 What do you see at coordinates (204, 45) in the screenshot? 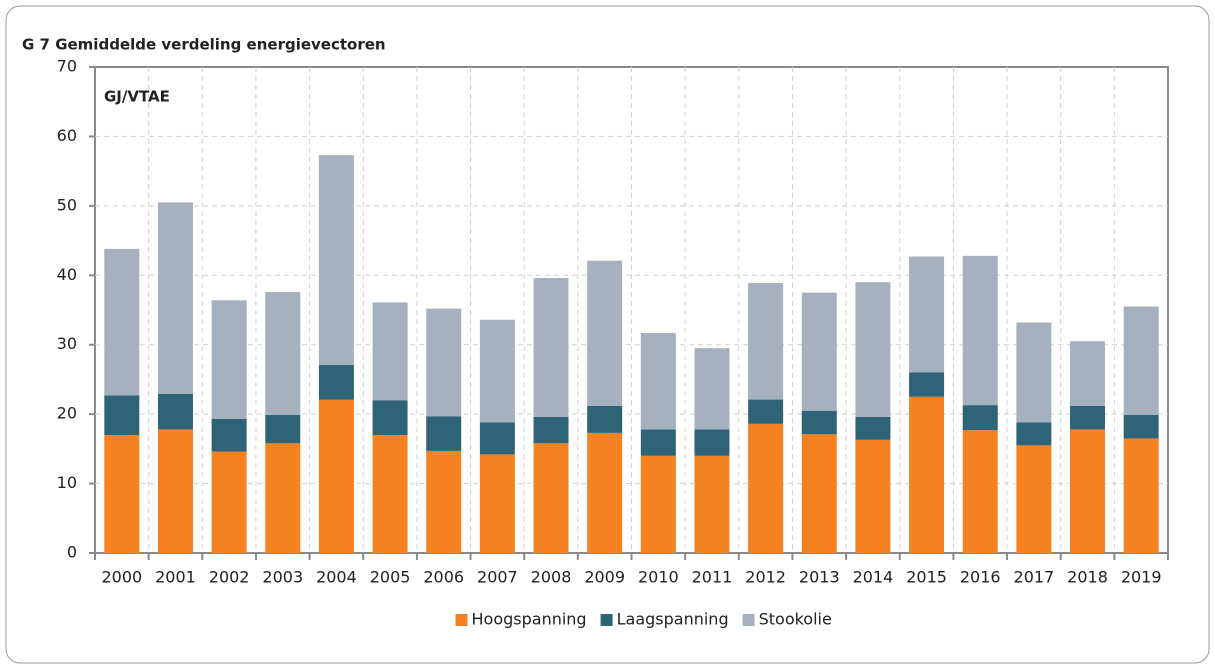
I see `chart-title: G 7 Gemiddelde verdeling energievectoren` at bounding box center [204, 45].